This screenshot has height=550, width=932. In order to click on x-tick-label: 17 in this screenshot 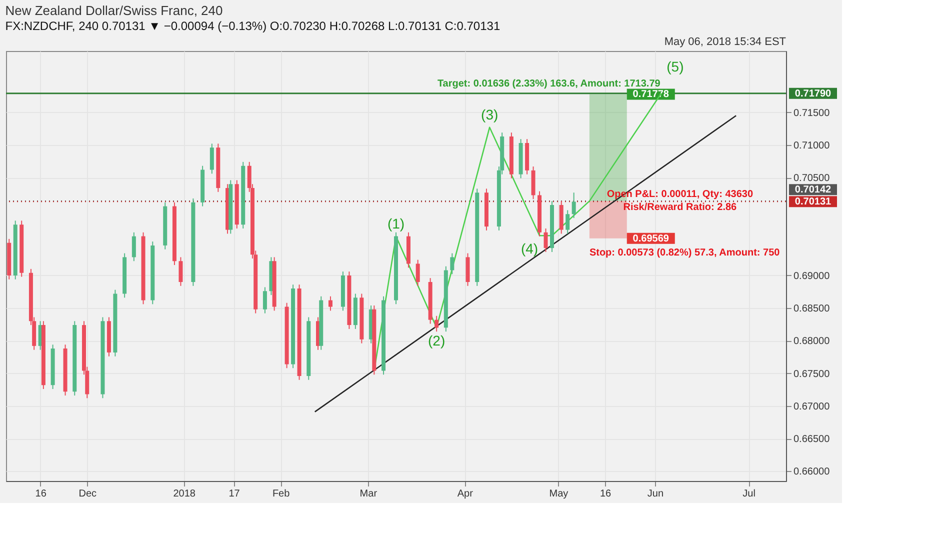, I will do `click(234, 494)`.